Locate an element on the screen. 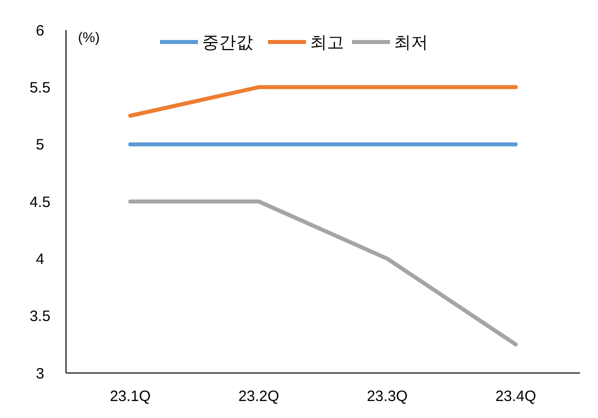  y-tick-label: 4 is located at coordinates (40, 259).